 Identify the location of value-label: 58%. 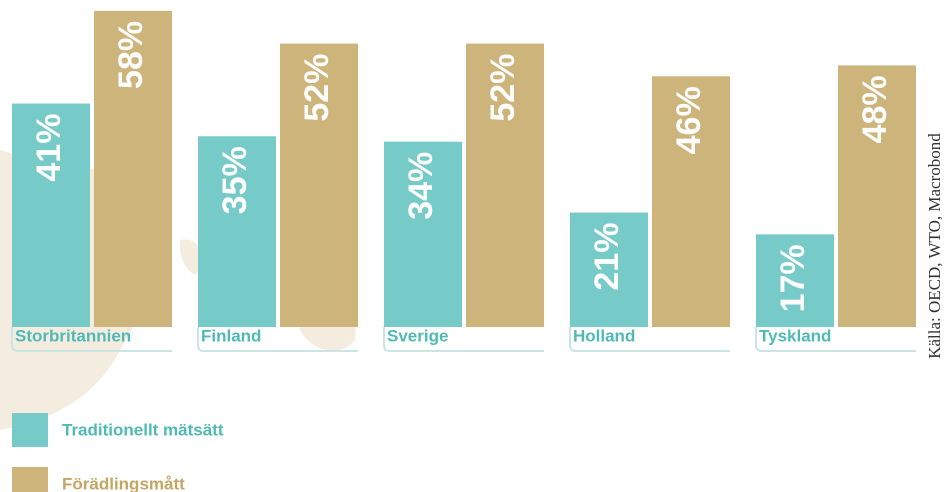
(131, 55).